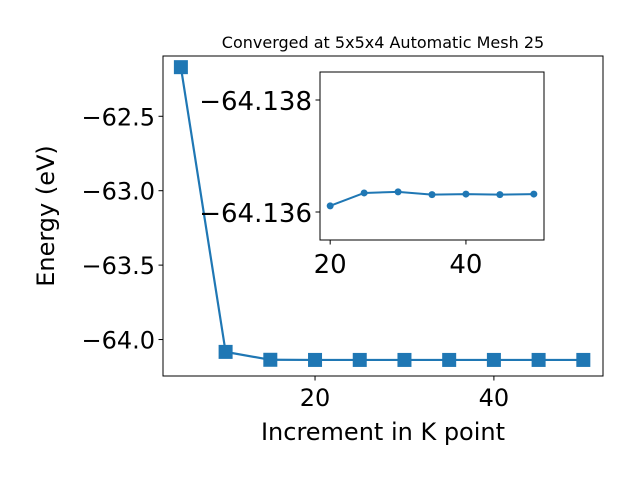 This screenshot has width=640, height=480. Describe the element at coordinates (118, 117) in the screenshot. I see `main-y-tick-label: −62.5` at that location.